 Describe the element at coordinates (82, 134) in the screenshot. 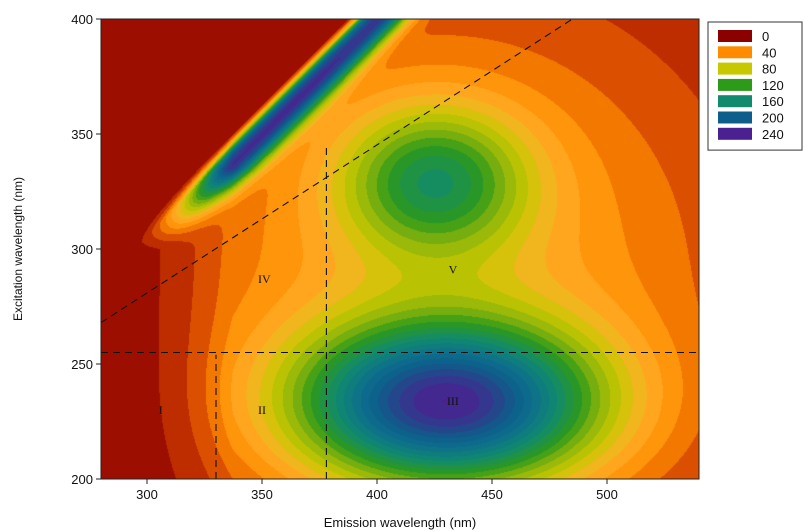

I see `y-tick-label: 350` at that location.